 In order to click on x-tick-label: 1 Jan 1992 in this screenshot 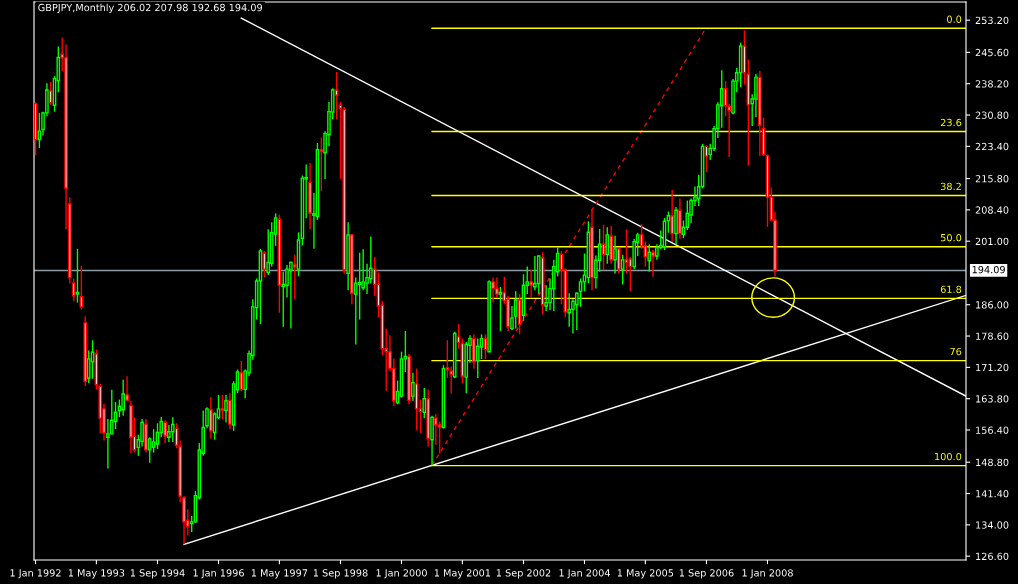, I will do `click(35, 574)`.